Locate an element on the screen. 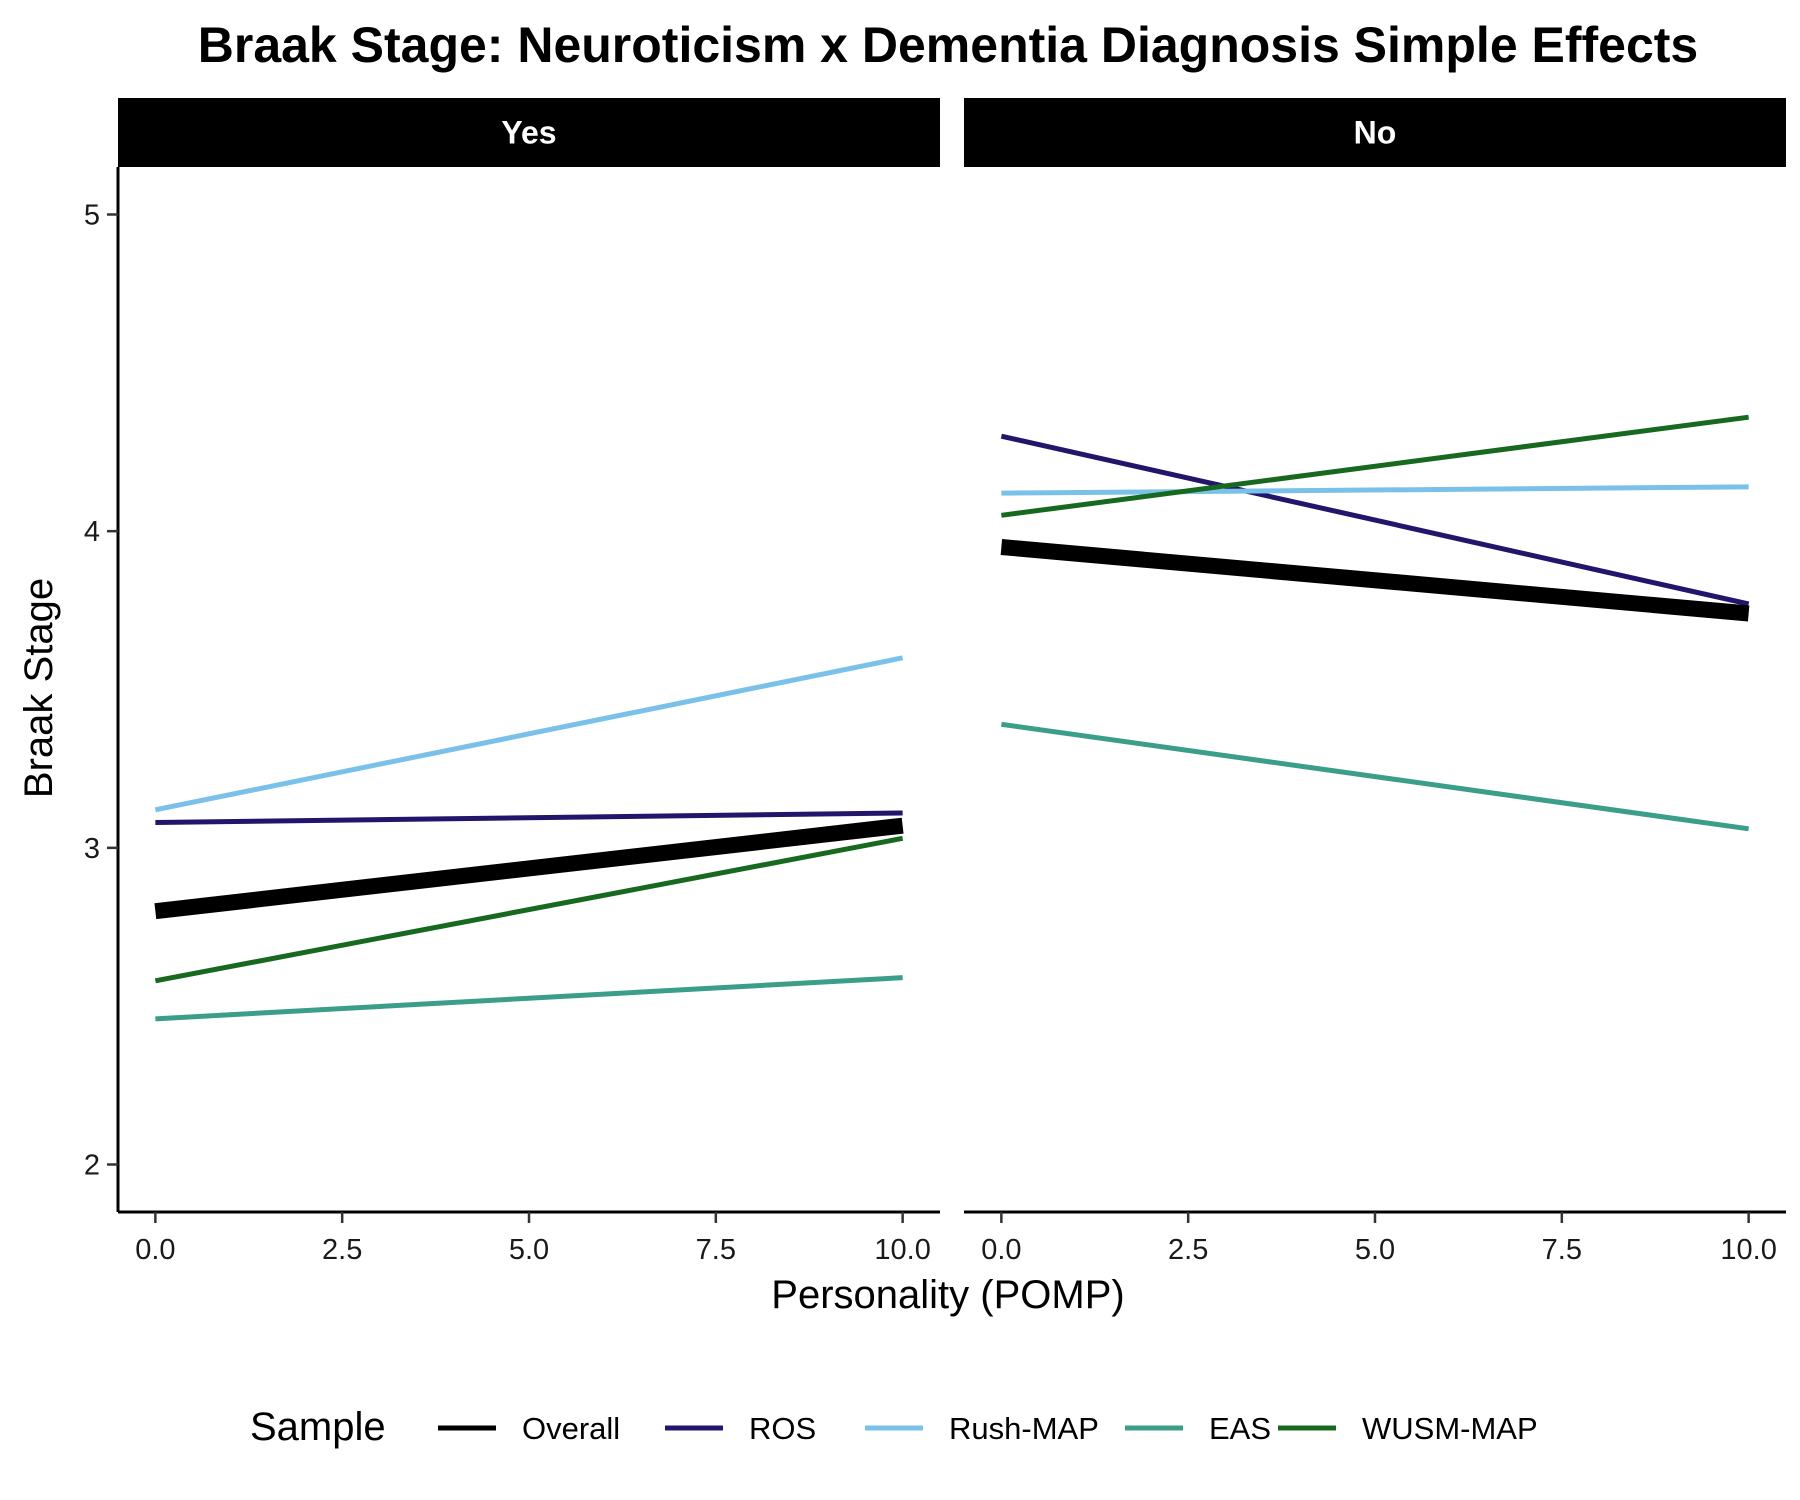  legend-label-ros: ROS is located at coordinates (782, 1428).